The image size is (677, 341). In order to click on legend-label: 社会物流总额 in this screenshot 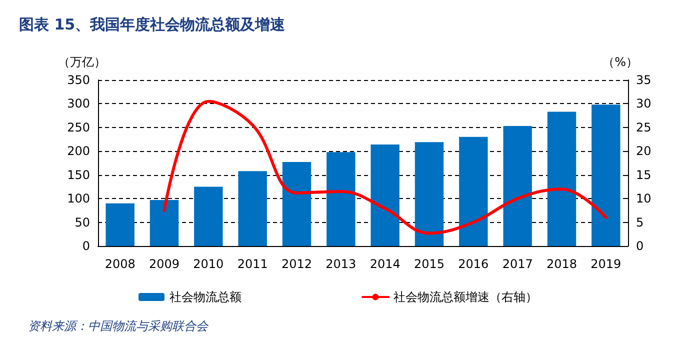, I will do `click(206, 297)`.